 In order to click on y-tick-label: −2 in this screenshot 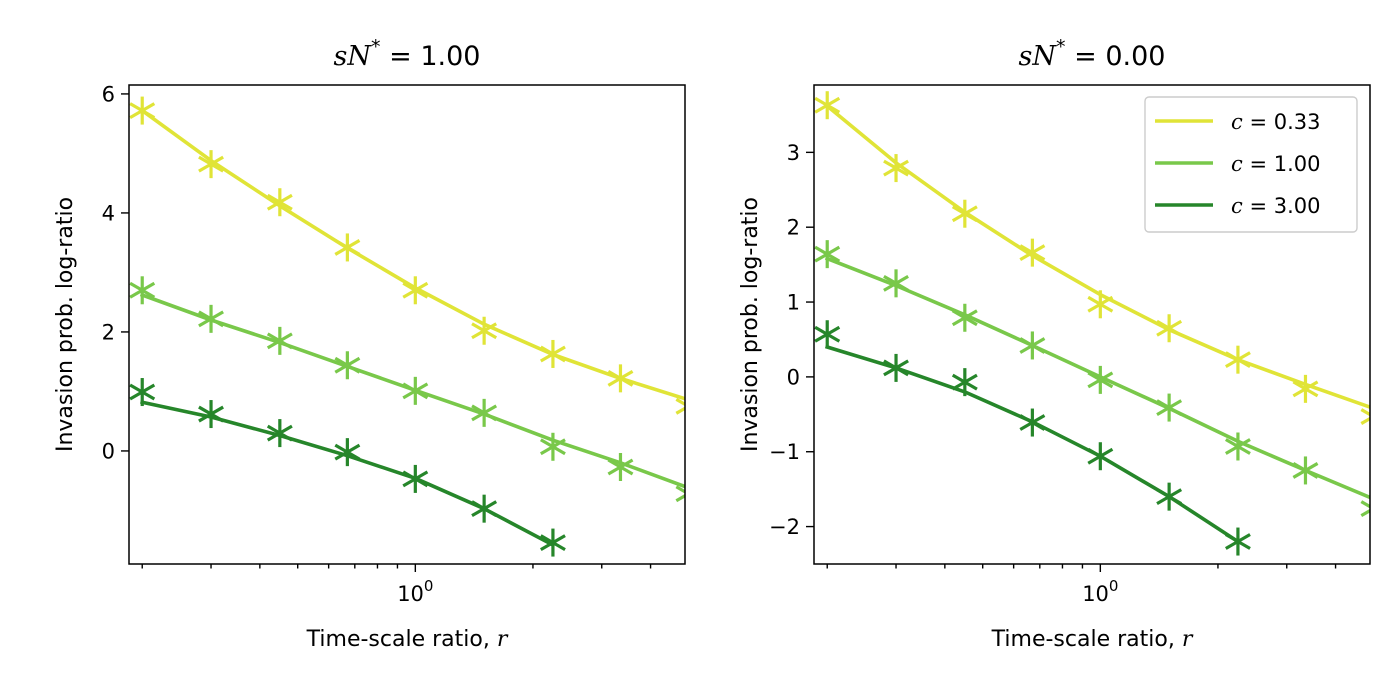, I will do `click(784, 527)`.